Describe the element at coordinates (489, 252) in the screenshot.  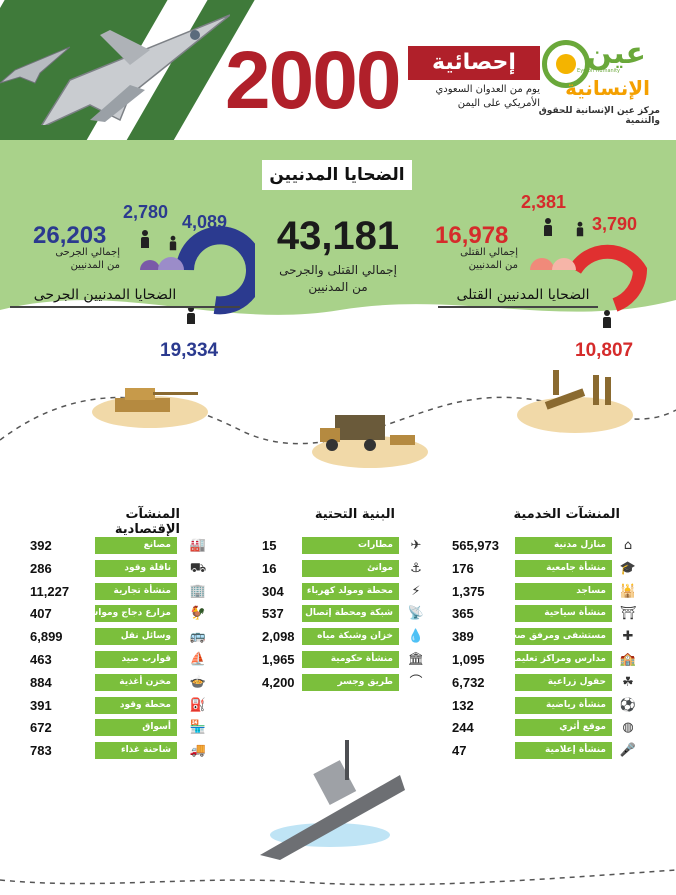
I see `killed-total-label-1: إجمالي القتلى` at that location.